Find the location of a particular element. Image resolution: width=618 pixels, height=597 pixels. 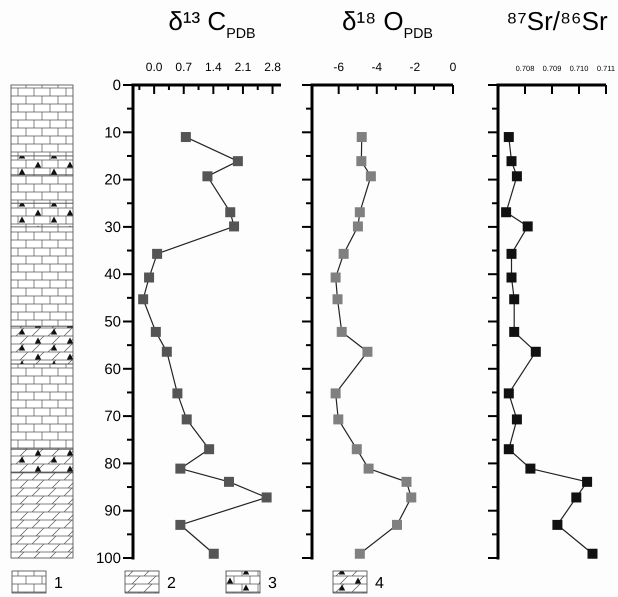

y-tick-label: 80 is located at coordinates (112, 463).